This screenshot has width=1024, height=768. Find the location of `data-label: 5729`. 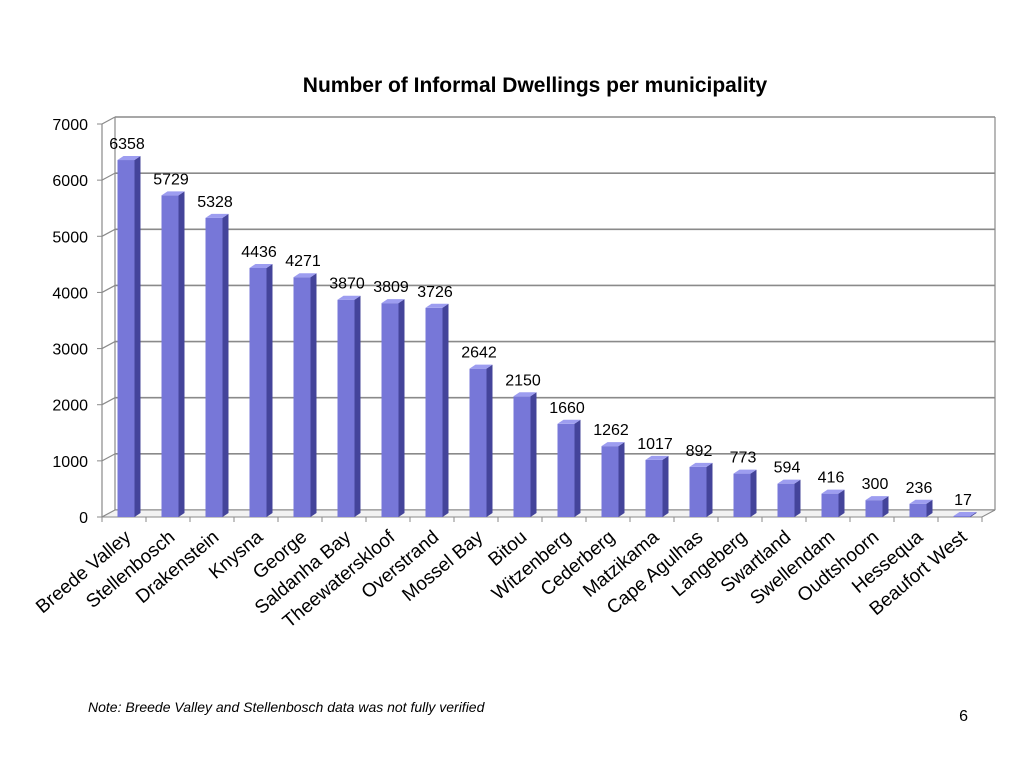

data-label: 5729 is located at coordinates (171, 179).